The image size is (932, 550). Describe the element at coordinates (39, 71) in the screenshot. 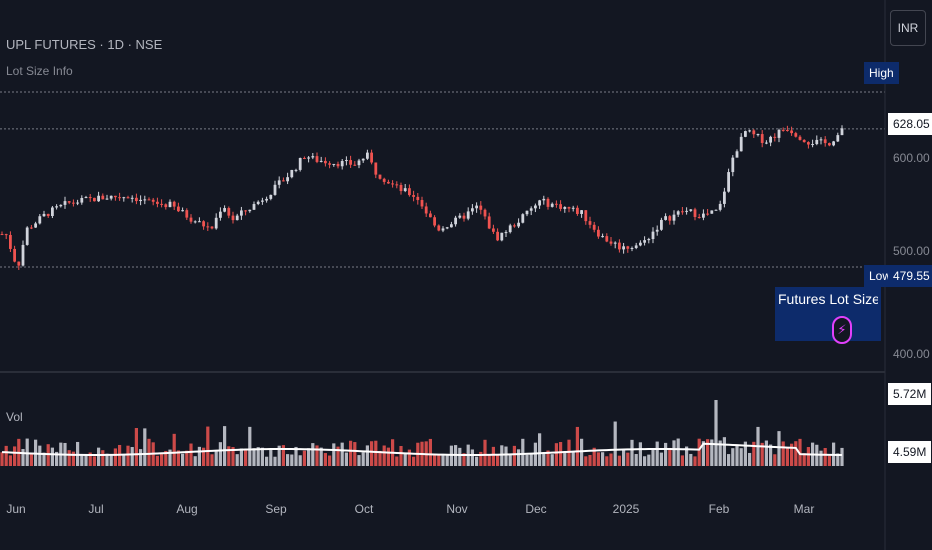

I see `indicator-label: Lot Size Info` at that location.